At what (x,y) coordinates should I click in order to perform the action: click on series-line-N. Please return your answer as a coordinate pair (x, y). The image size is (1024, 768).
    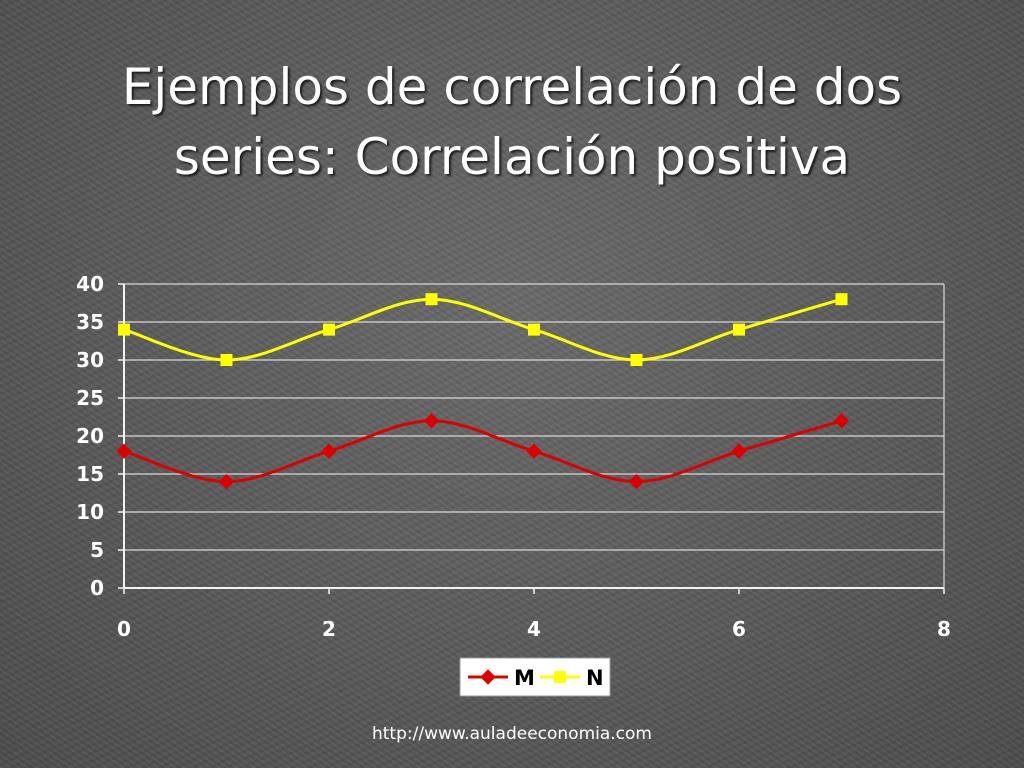
    Looking at the image, I should click on (482, 329).